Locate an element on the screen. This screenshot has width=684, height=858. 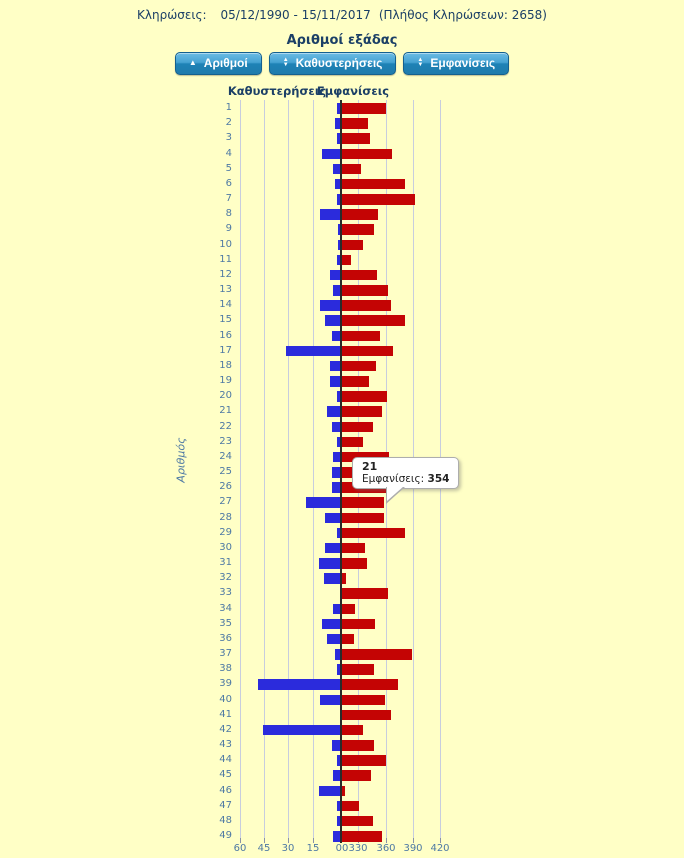
tooltip: 21 Εμφανίσεις: 354 is located at coordinates (406, 480).